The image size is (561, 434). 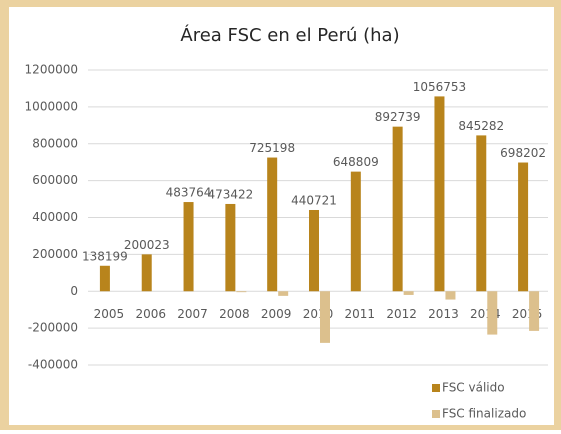 I want to click on y-tick-label: 1200000, so click(x=51, y=70).